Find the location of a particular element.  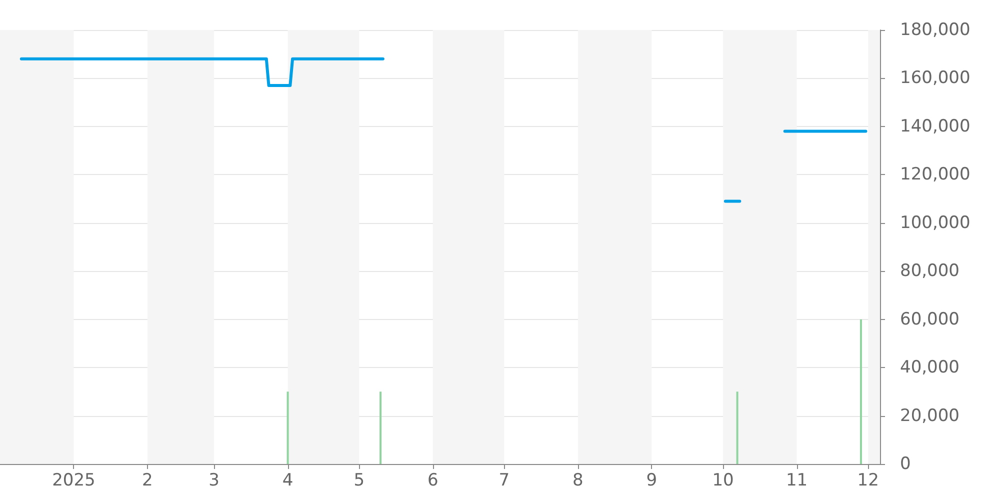

y-tick-label: 60,000 is located at coordinates (930, 319).